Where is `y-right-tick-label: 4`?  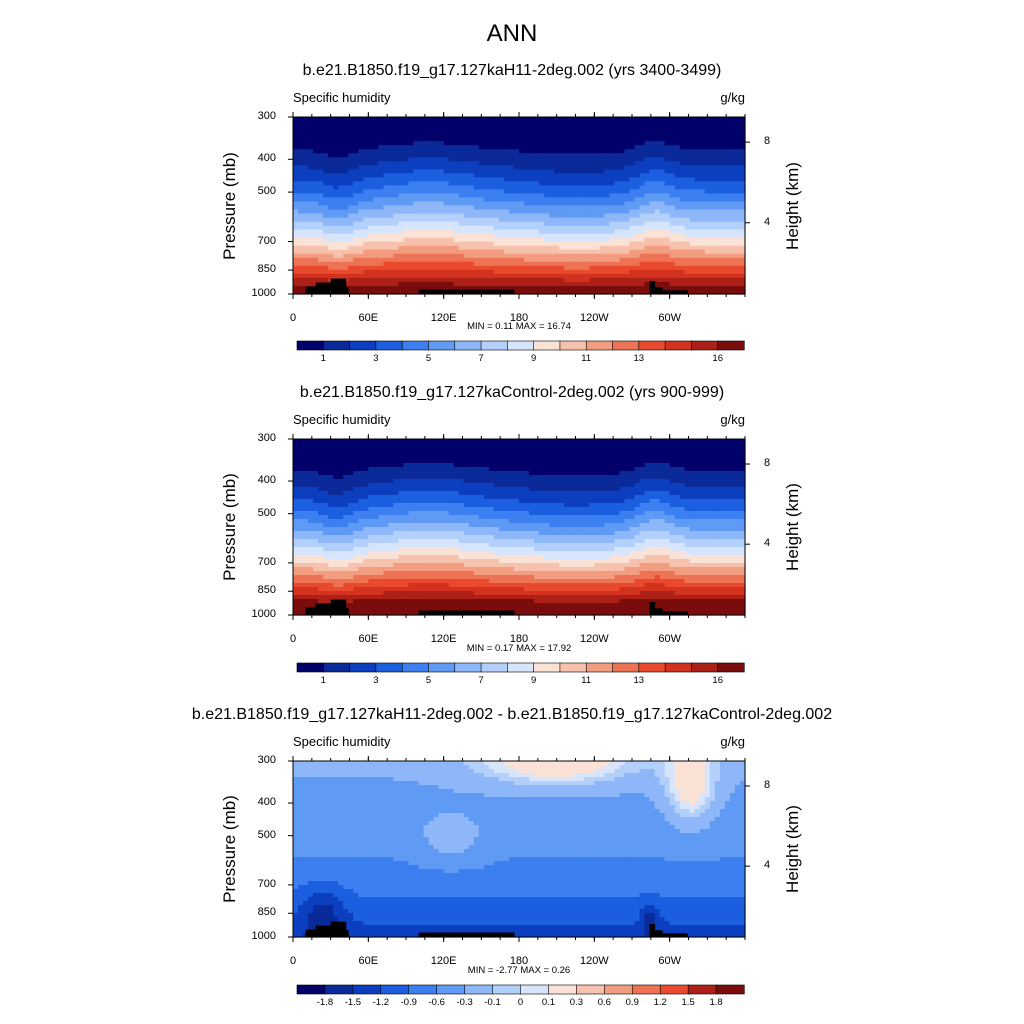
y-right-tick-label: 4 is located at coordinates (767, 221).